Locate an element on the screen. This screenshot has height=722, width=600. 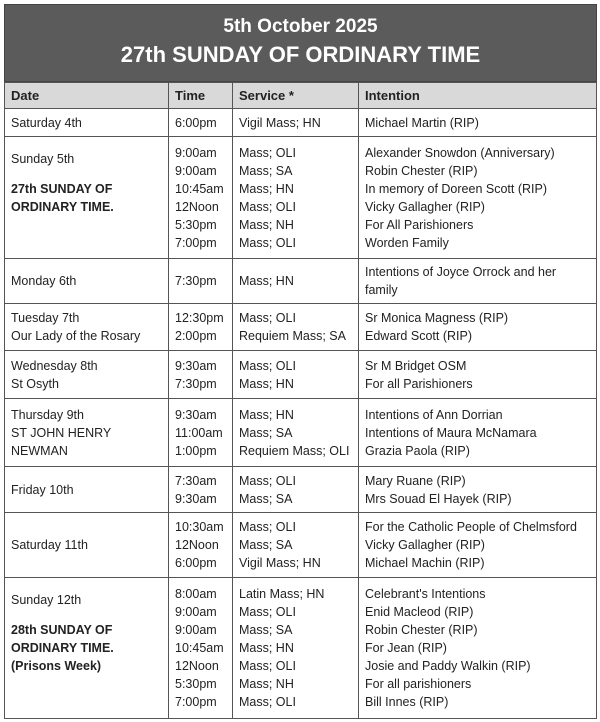
service-cell: Mass; HN is located at coordinates (295, 281).